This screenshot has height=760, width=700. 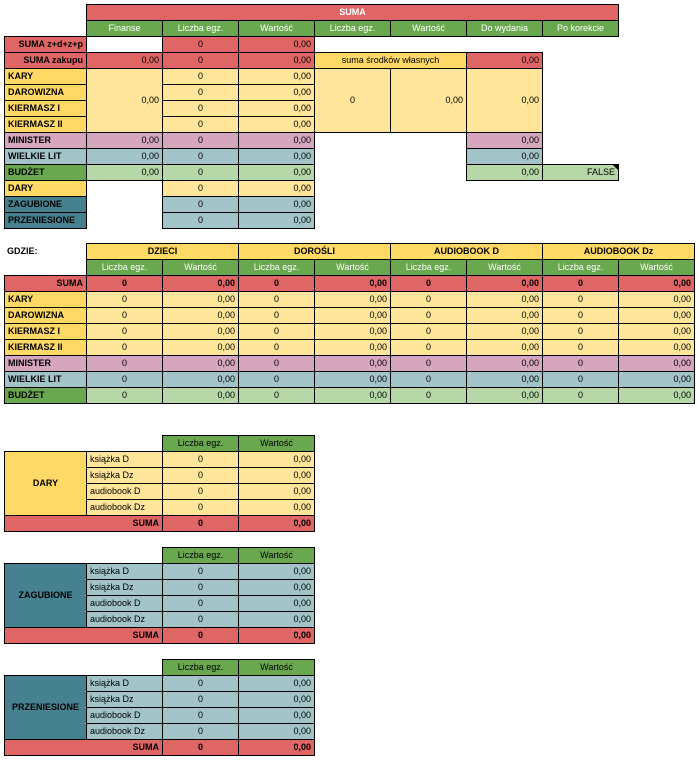 I want to click on category-header: AUDIOBOOK D, so click(x=466, y=251).